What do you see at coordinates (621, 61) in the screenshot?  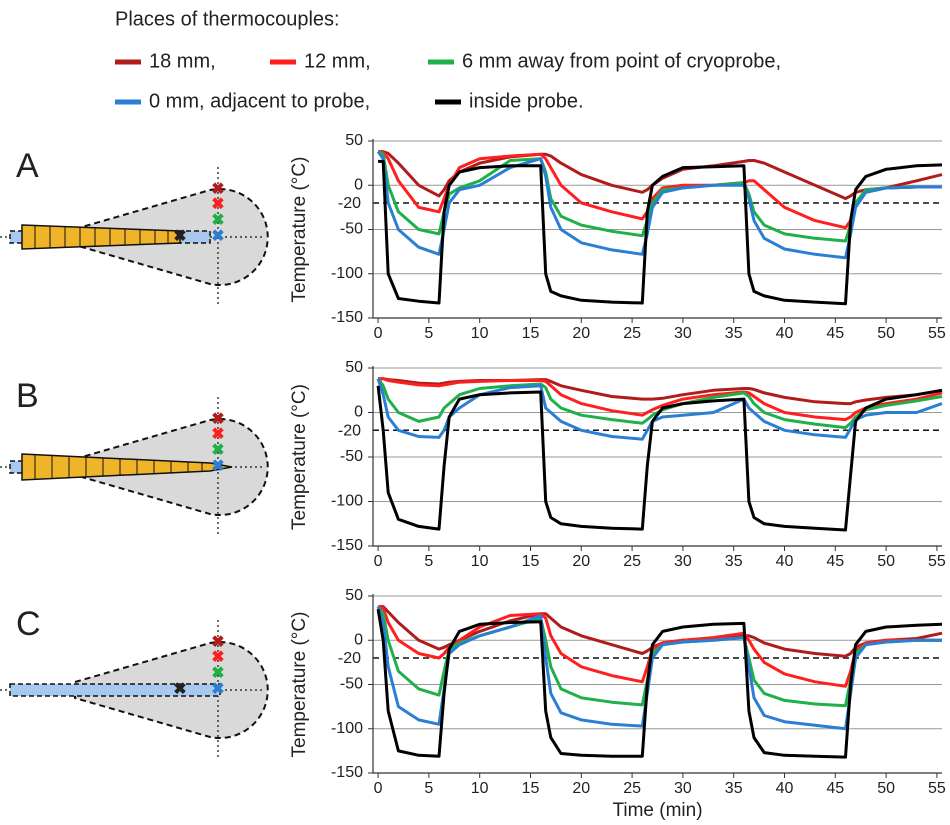 I see `legend-label: 6 mm away from point of cryoprobe,` at bounding box center [621, 61].